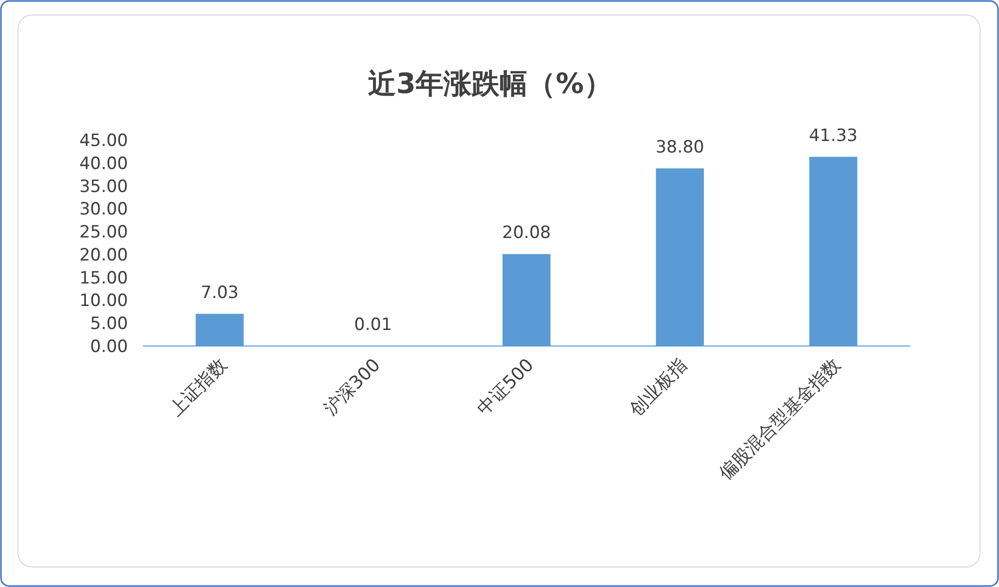 The image size is (999, 587). What do you see at coordinates (103, 278) in the screenshot?
I see `y-tick-label: 15.00` at bounding box center [103, 278].